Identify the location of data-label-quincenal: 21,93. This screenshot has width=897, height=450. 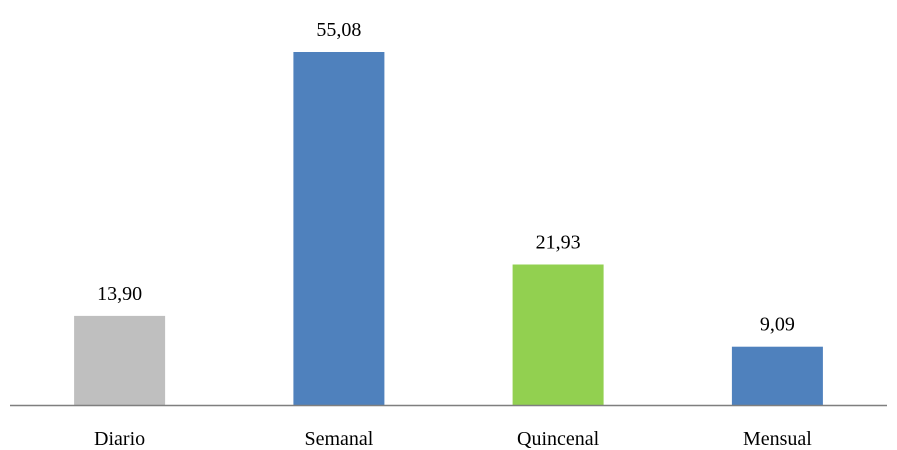
(558, 243).